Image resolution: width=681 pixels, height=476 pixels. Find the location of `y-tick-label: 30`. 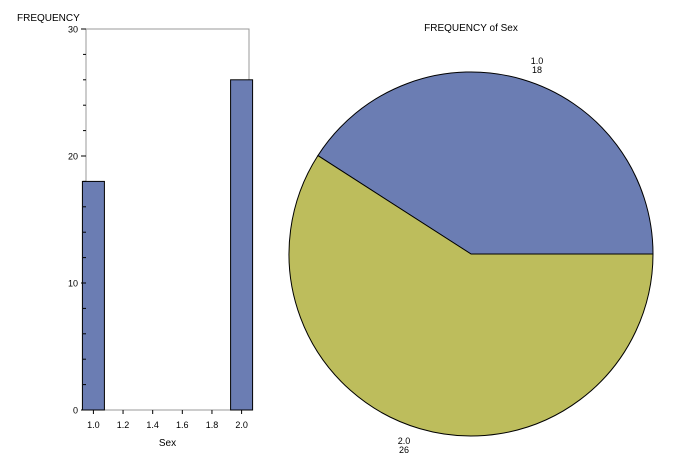

y-tick-label: 30 is located at coordinates (73, 30).